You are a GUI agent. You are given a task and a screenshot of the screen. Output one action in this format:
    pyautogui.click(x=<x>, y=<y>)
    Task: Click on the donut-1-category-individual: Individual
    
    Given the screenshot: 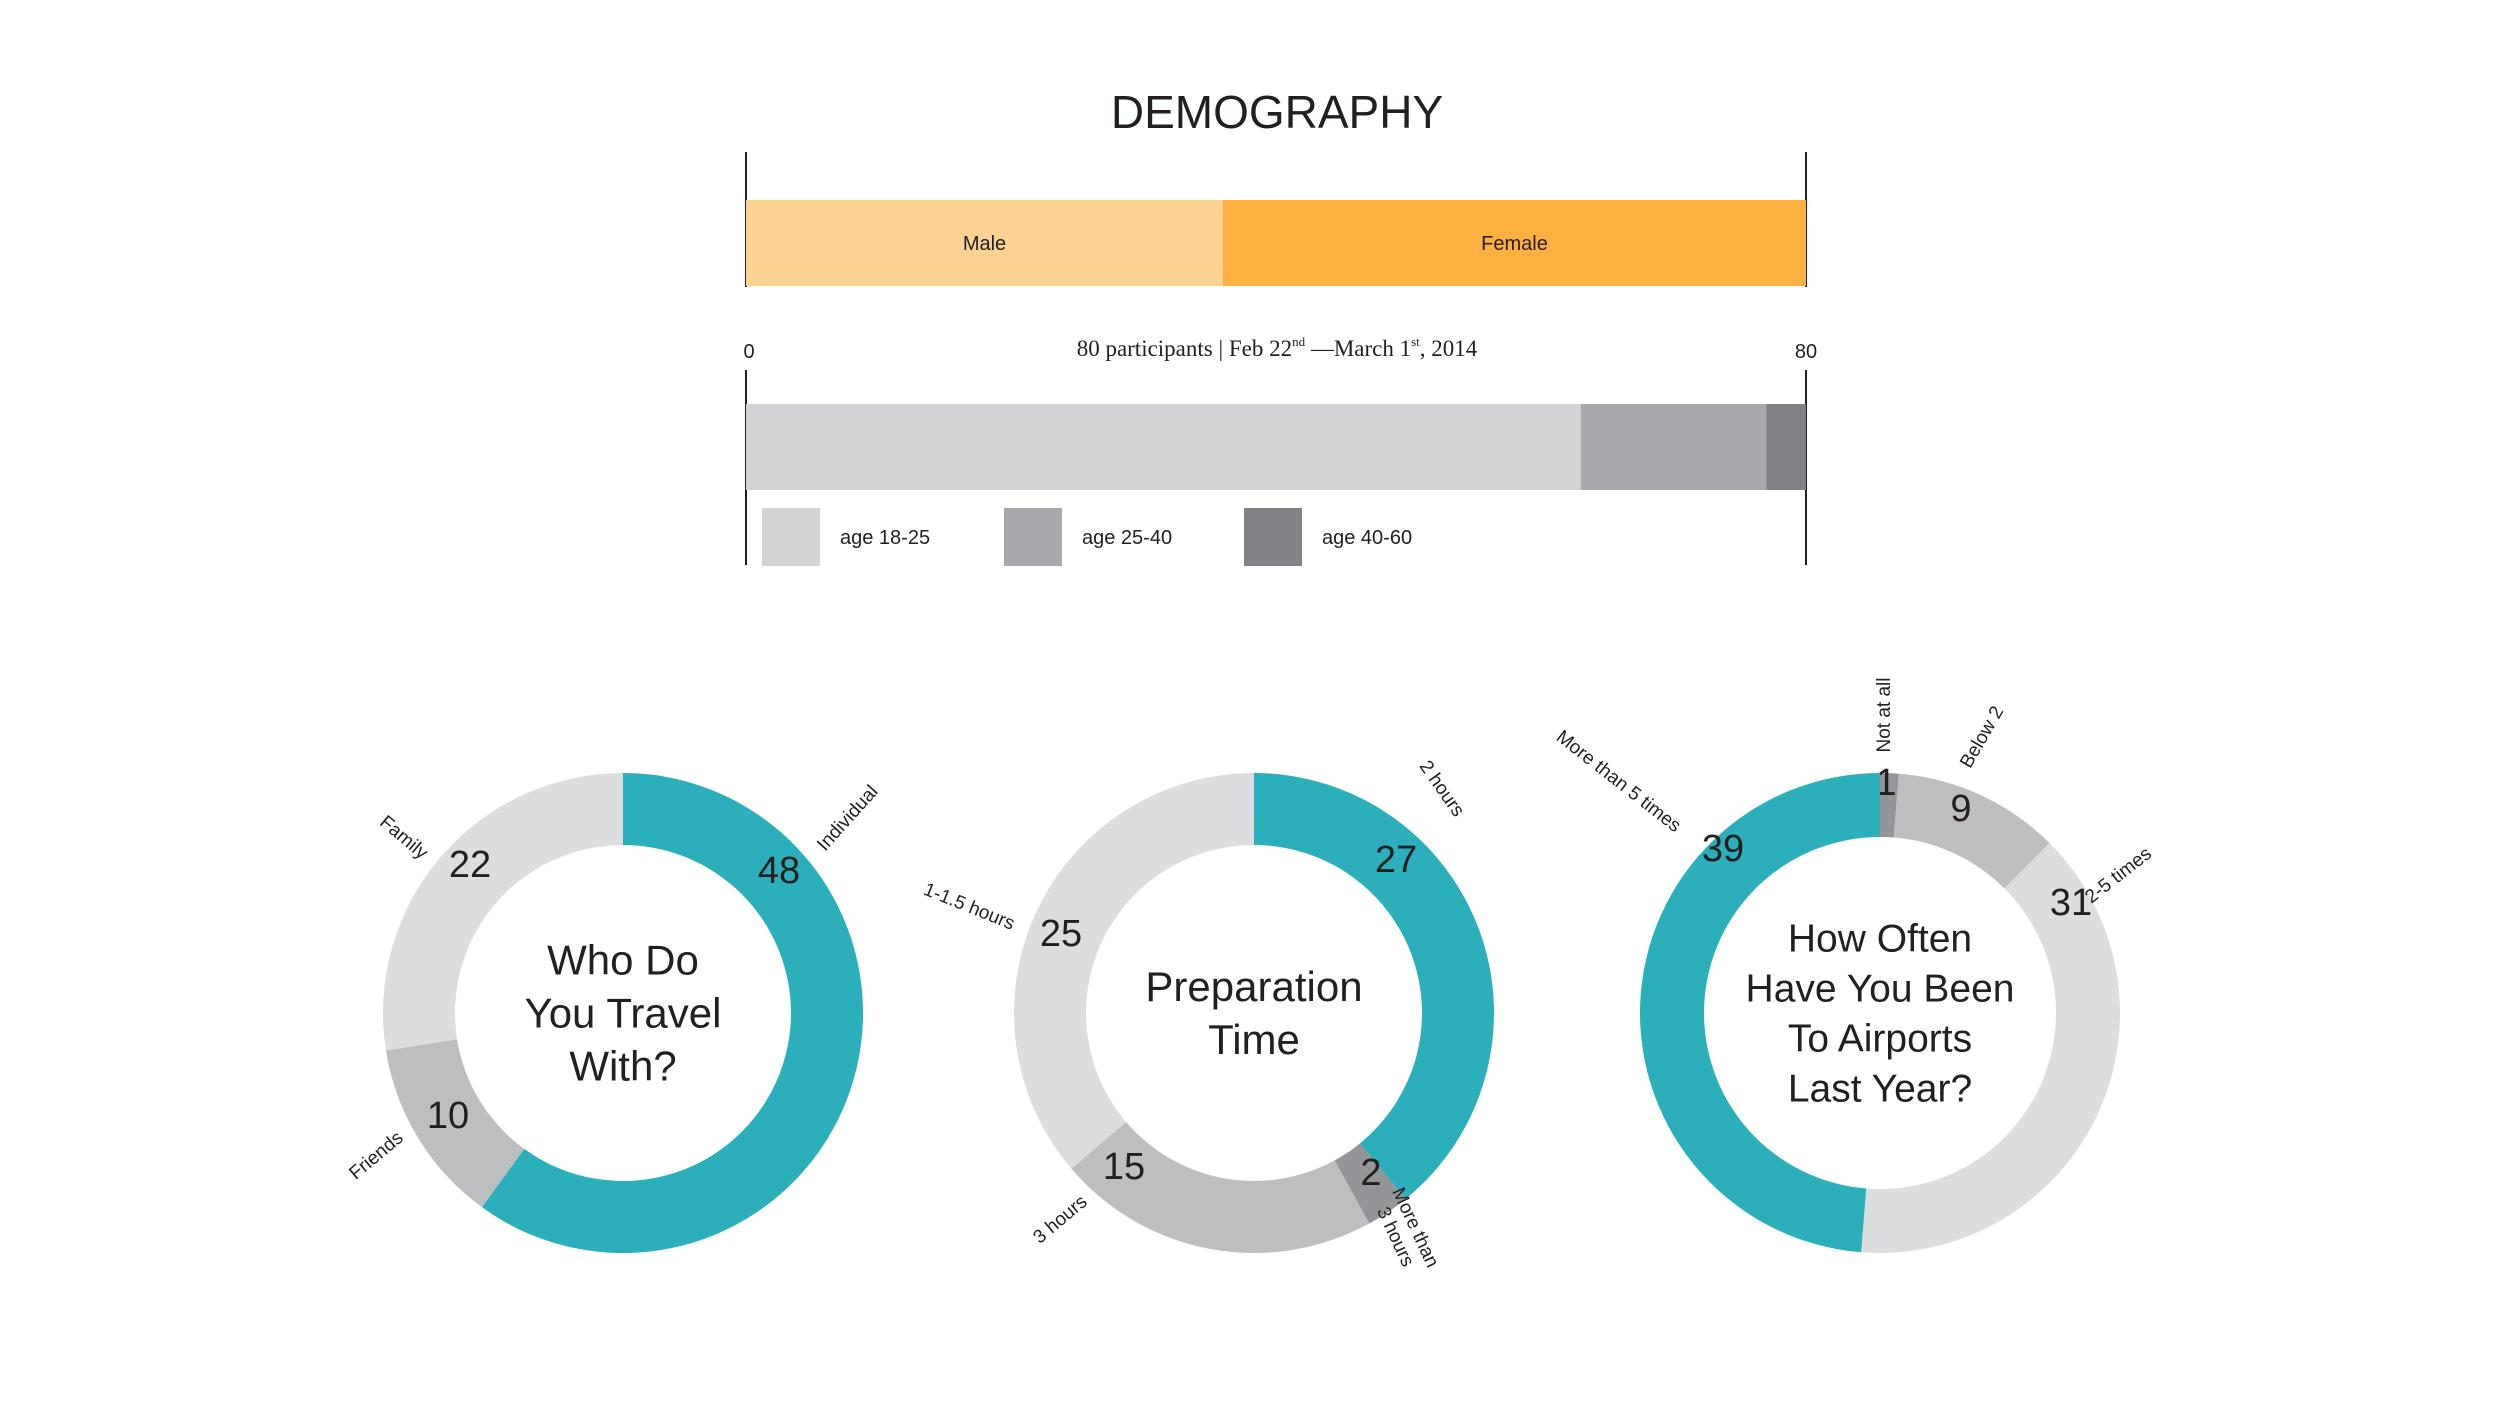 What is the action you would take?
    pyautogui.click(x=847, y=818)
    